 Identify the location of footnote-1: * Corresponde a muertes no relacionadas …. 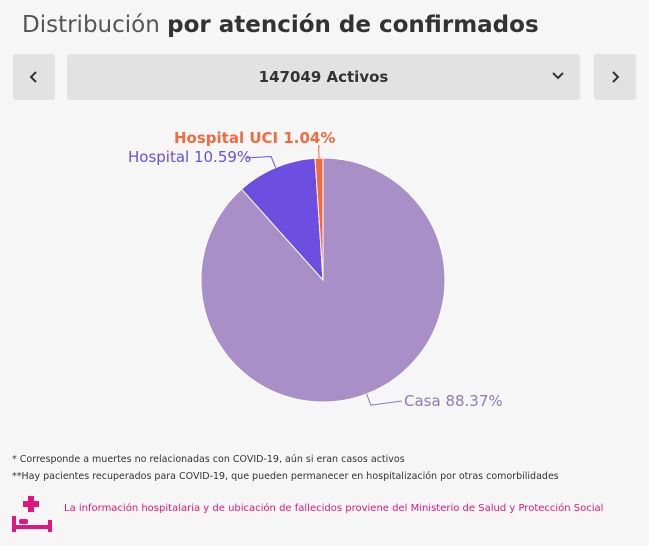
(208, 459).